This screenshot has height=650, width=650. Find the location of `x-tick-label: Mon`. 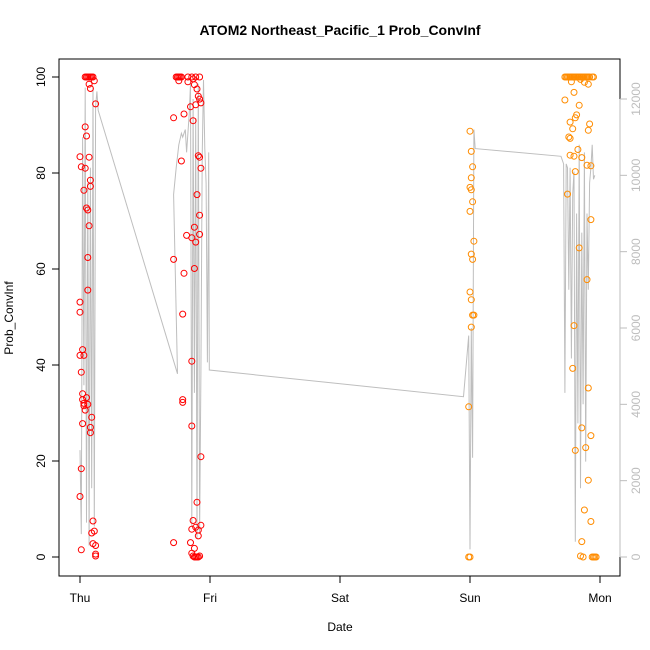

x-tick-label: Mon is located at coordinates (599, 598).